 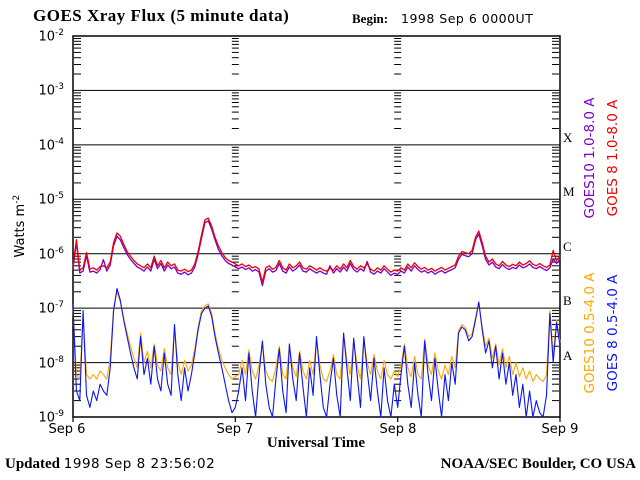 What do you see at coordinates (398, 429) in the screenshot?
I see `x-tick-label-sep-8: Sep 8` at bounding box center [398, 429].